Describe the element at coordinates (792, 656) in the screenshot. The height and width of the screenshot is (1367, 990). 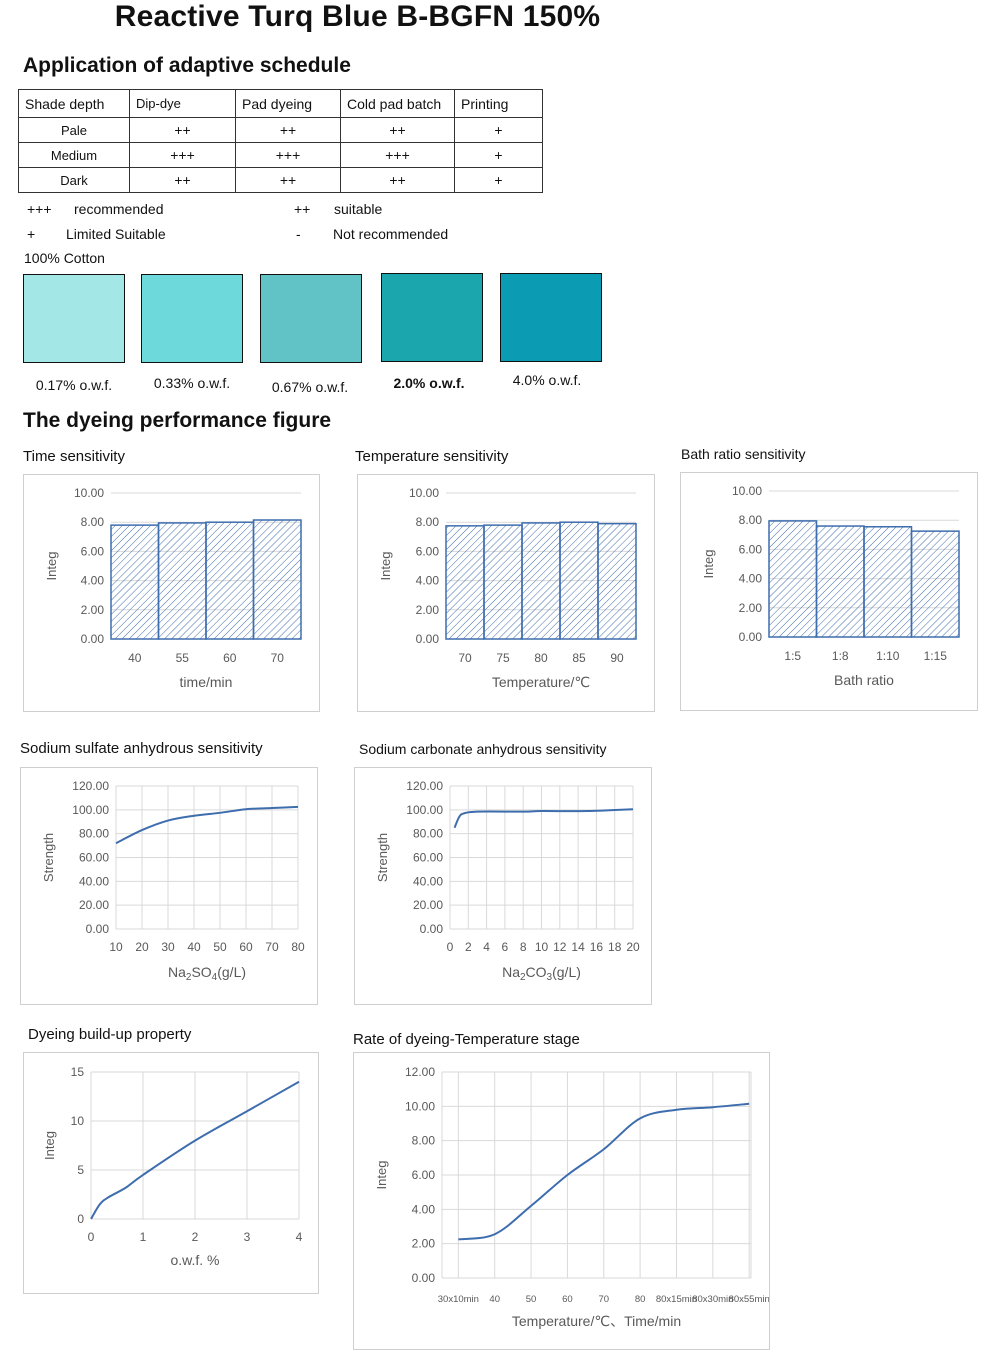
I see `x-tick-label: 1:5` at that location.